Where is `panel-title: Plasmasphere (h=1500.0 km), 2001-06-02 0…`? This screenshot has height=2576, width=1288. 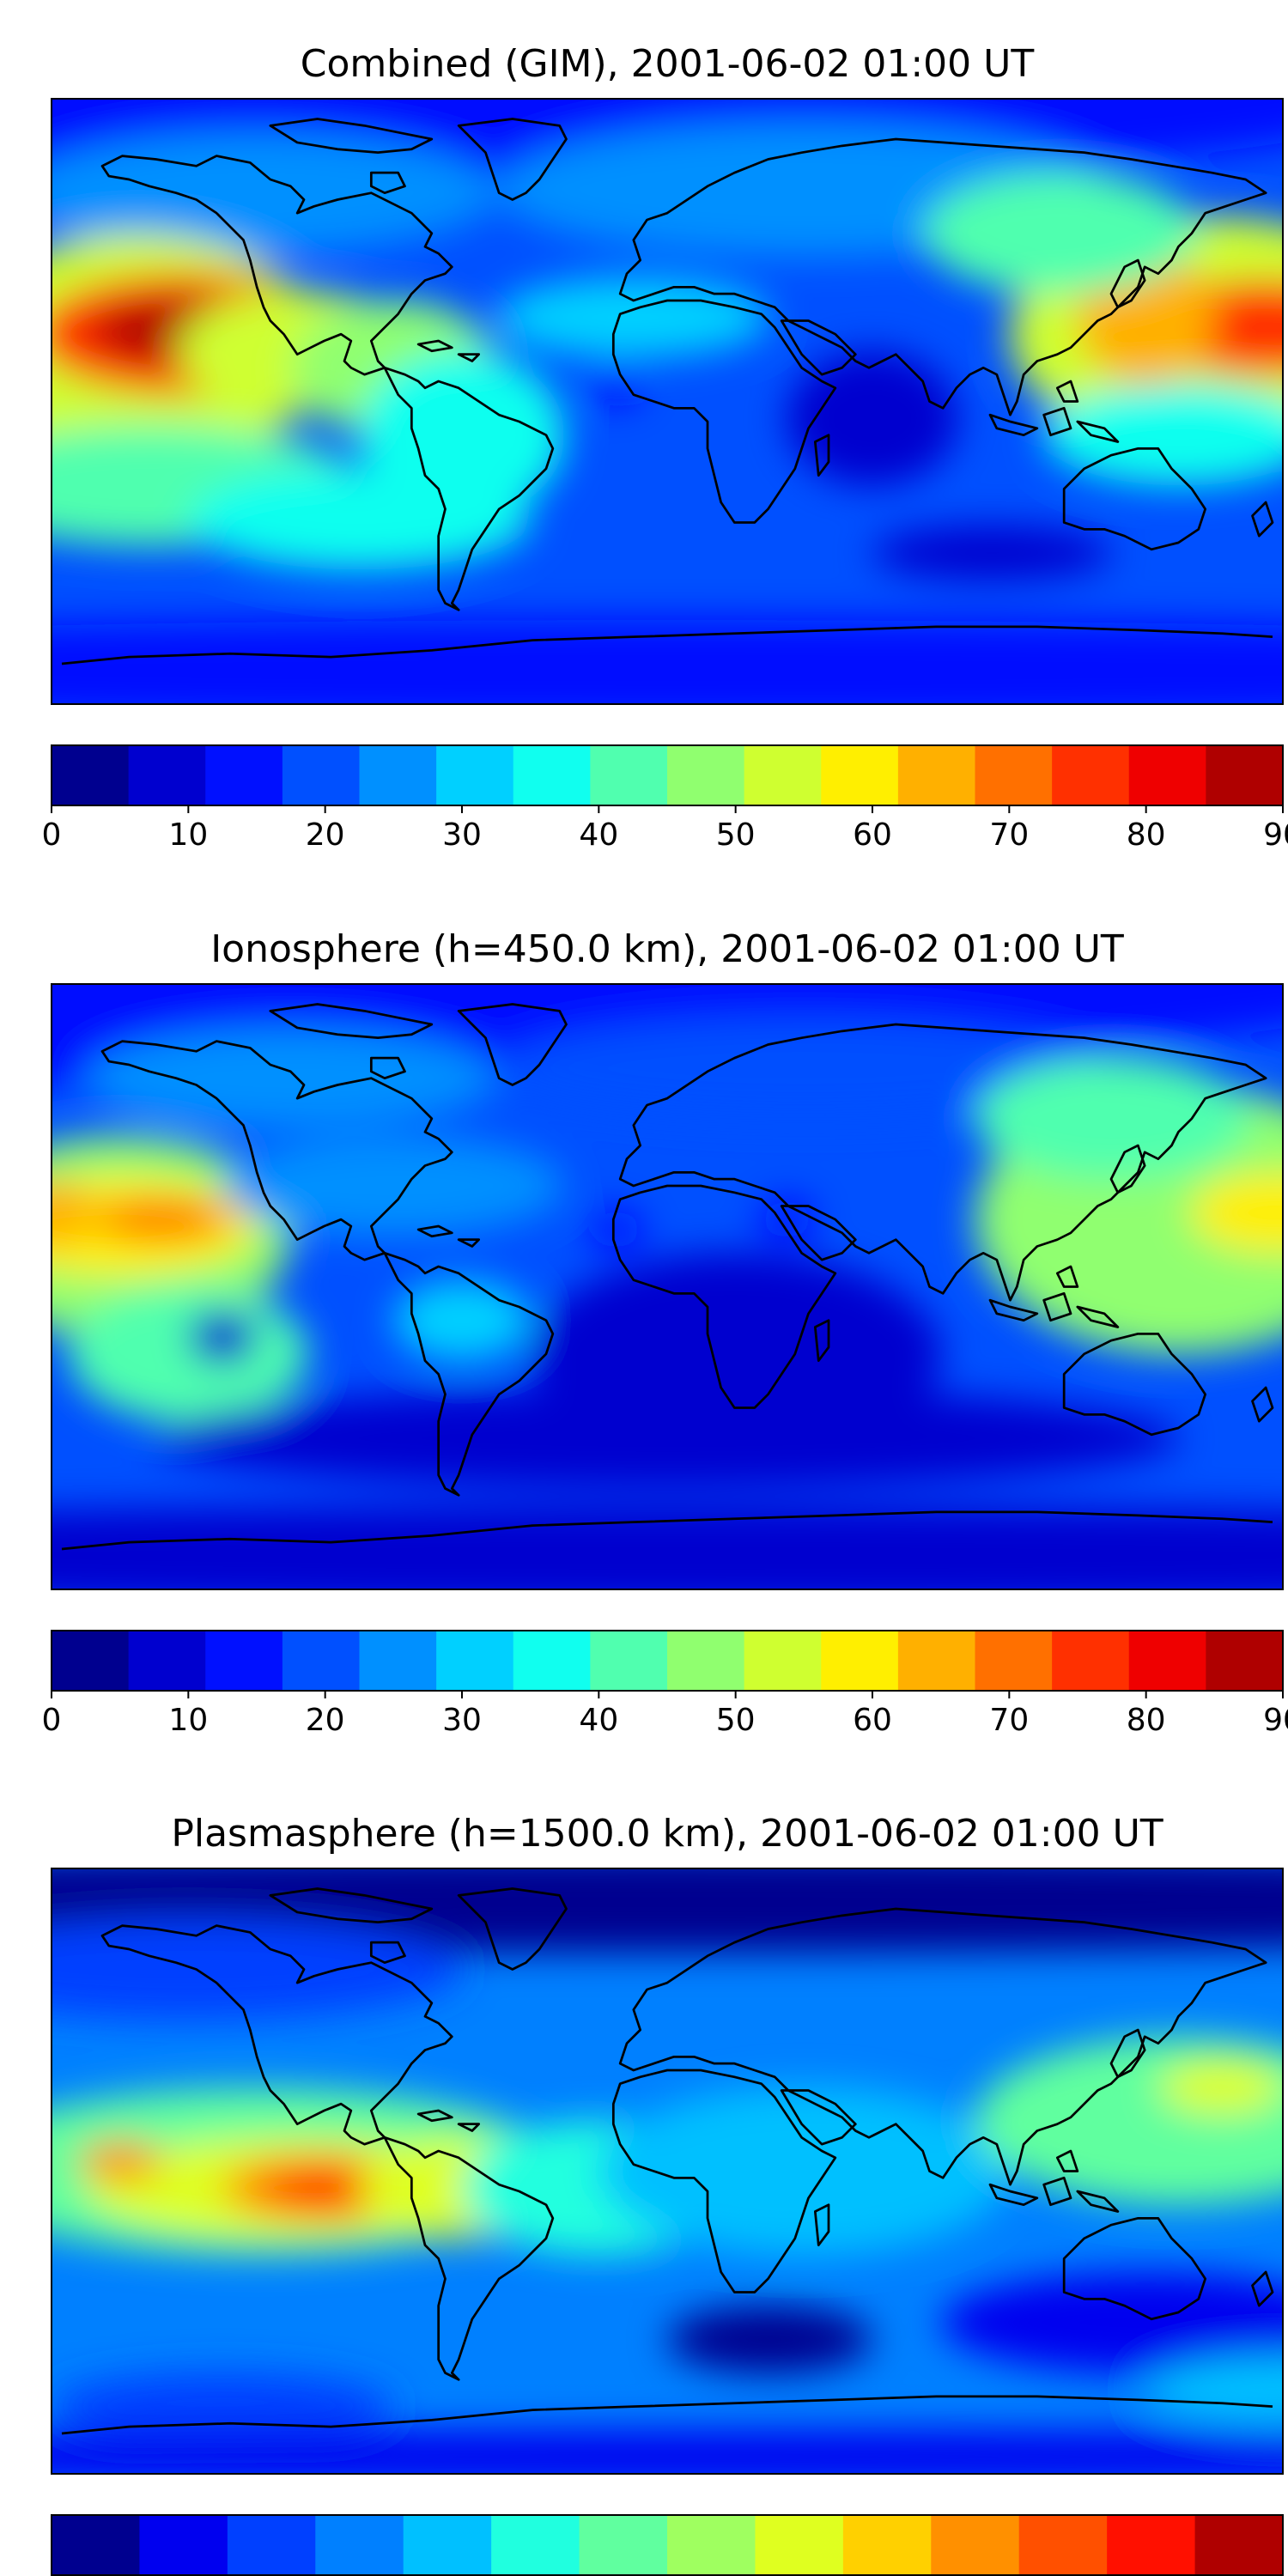
panel-title: Plasmasphere (h=1500.0 km), 2001-06-02 0… is located at coordinates (667, 1834).